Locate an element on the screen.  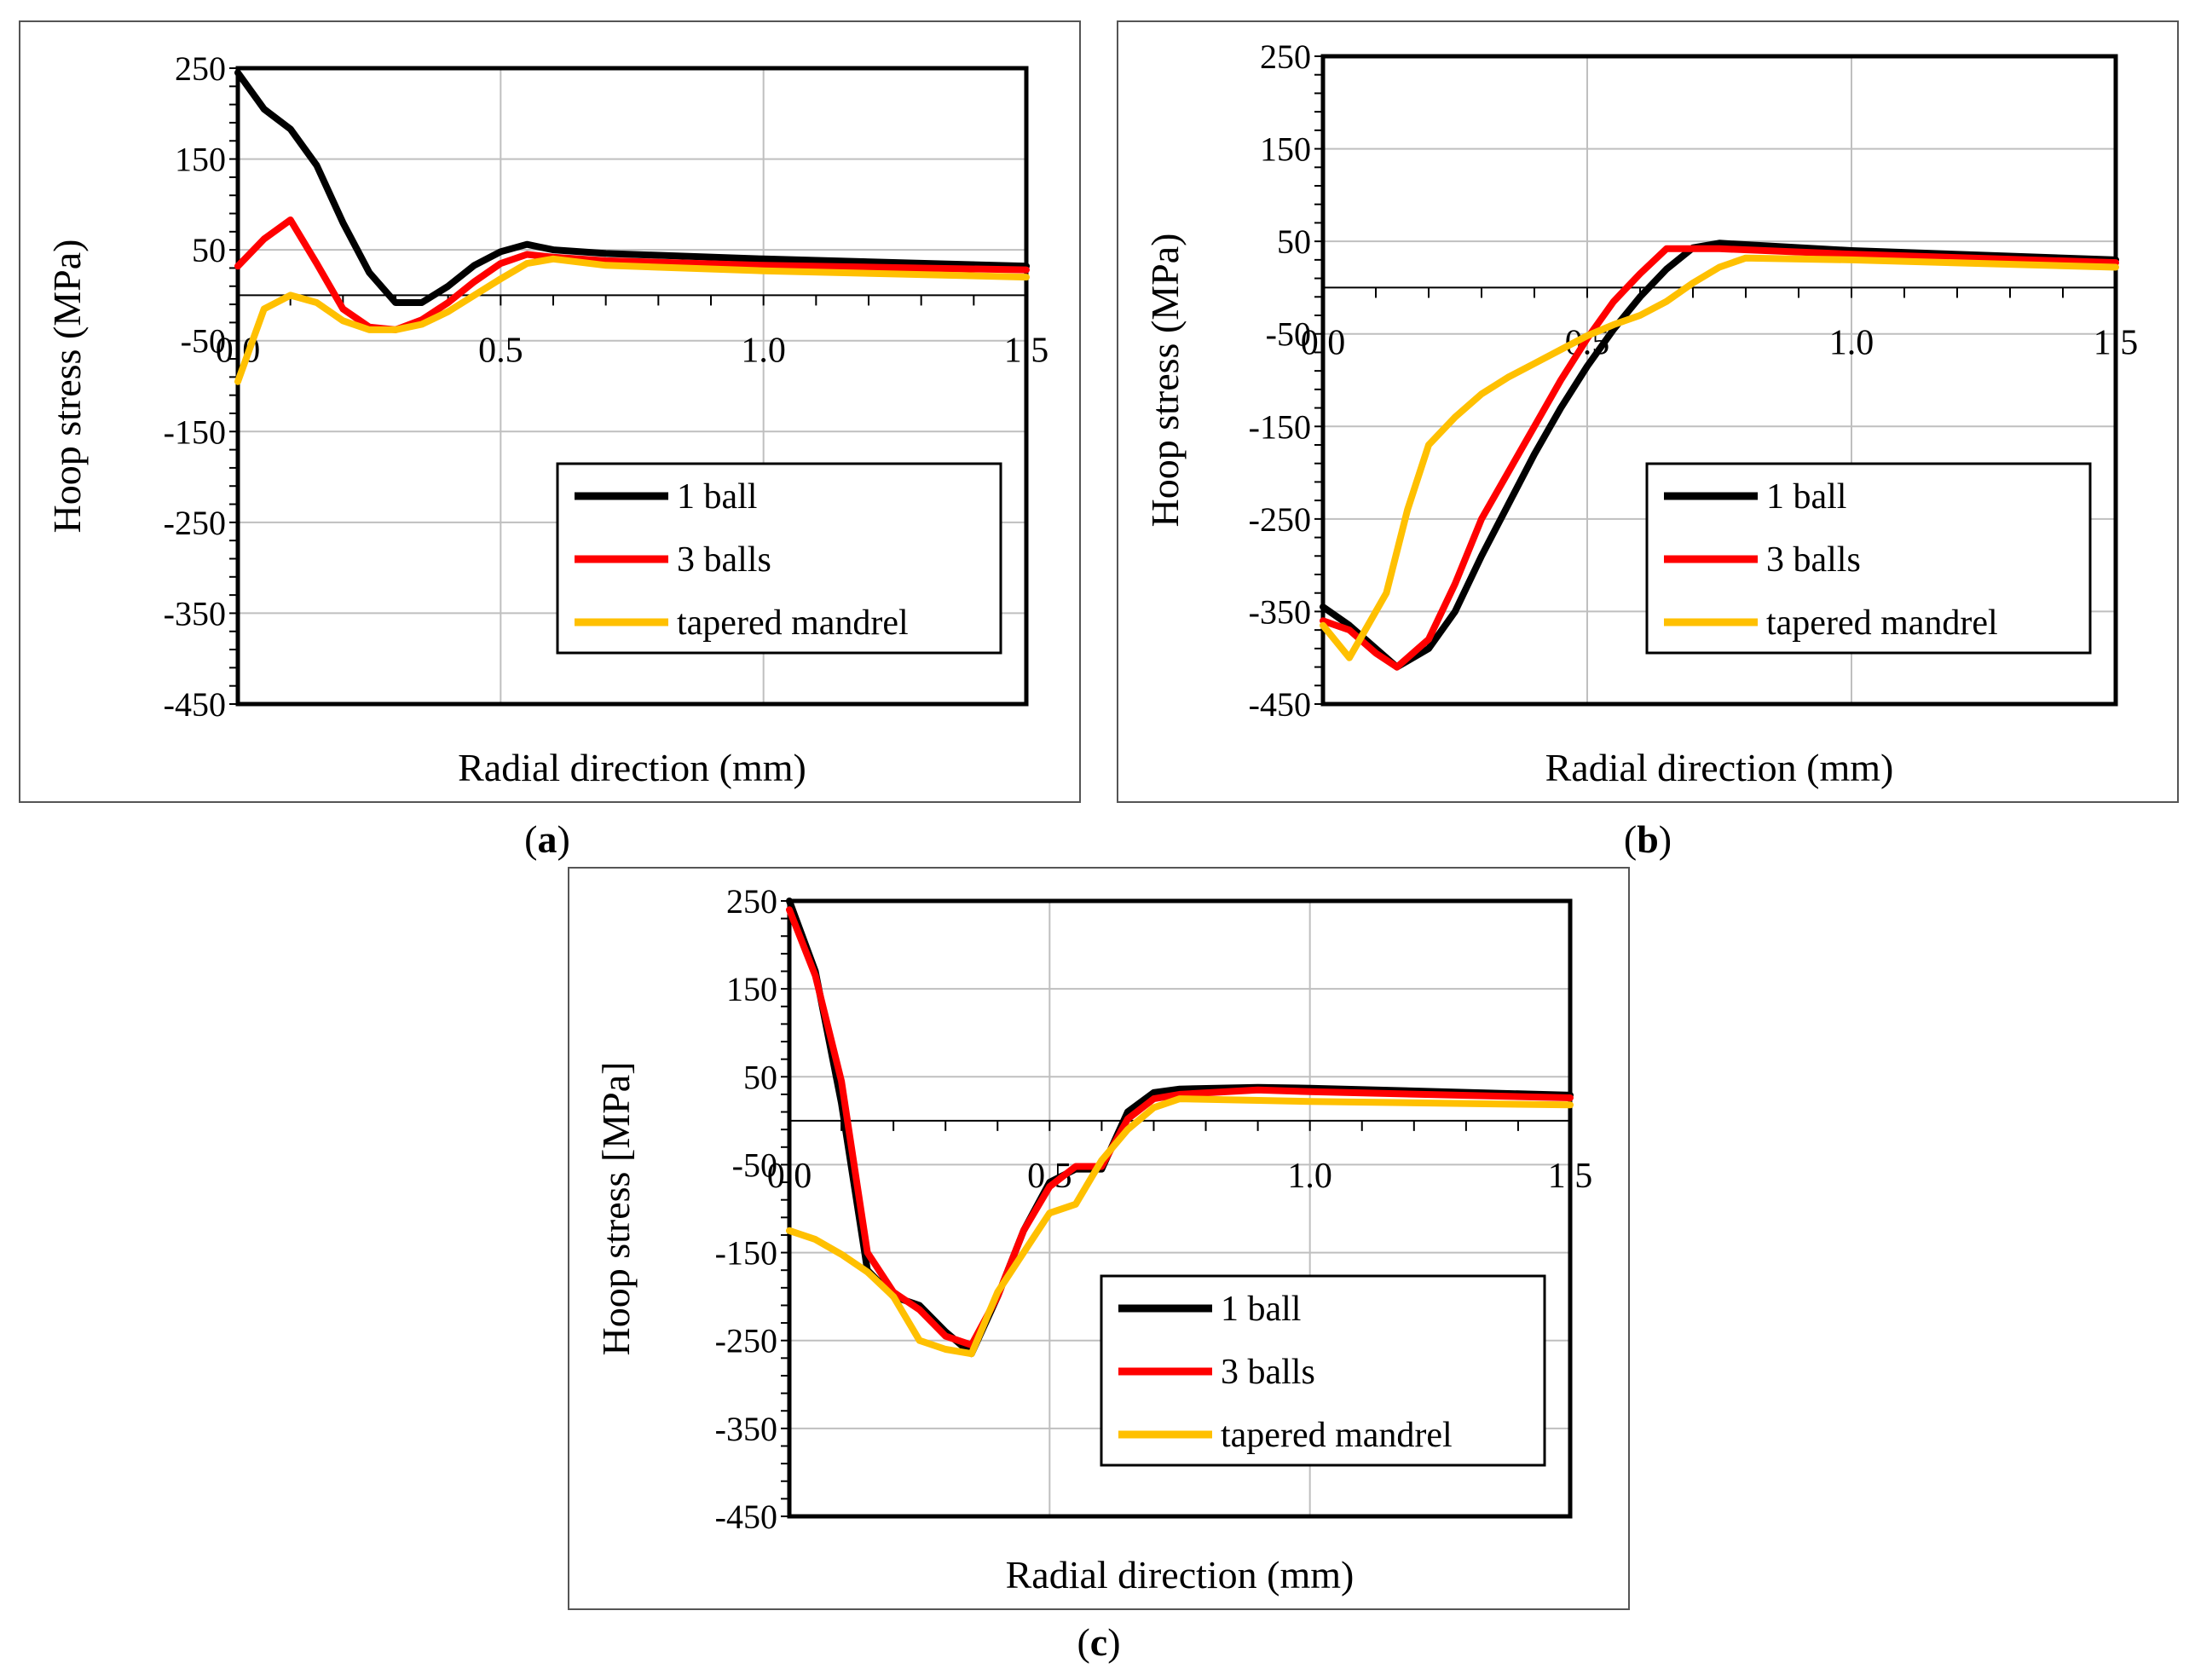
caption-b-letter: b is located at coordinates (1648, 839).